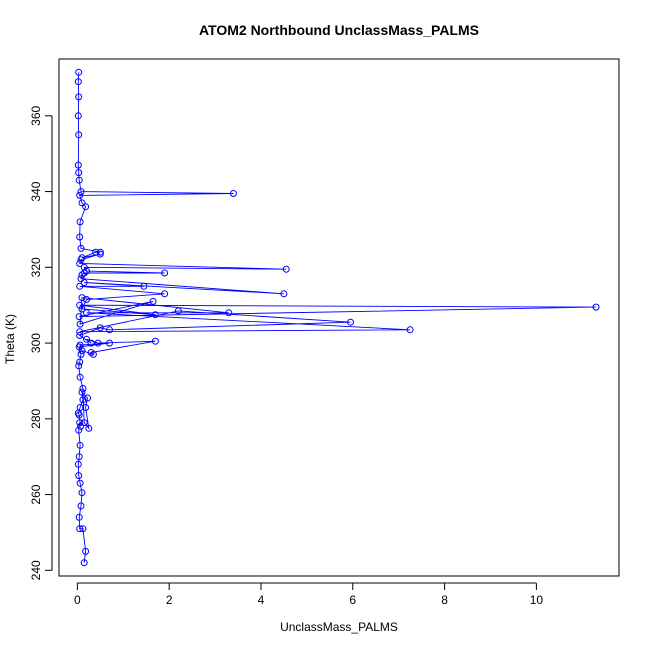 The height and width of the screenshot is (650, 650). I want to click on y-axis: 240 260 280 300 320 340 360, so click(41, 342).